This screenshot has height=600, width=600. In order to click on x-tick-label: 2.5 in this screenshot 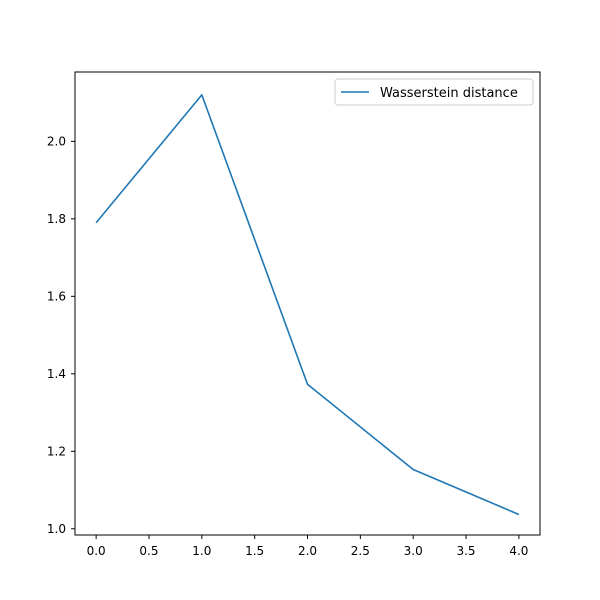, I will do `click(360, 551)`.